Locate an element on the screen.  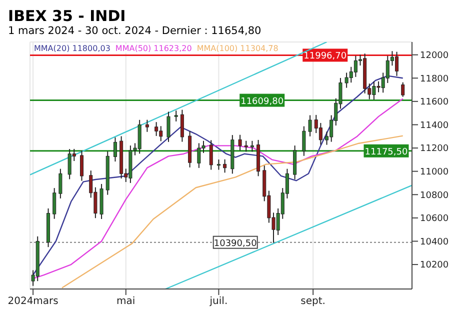
x-tick-label: 2024mars is located at coordinates (33, 302).